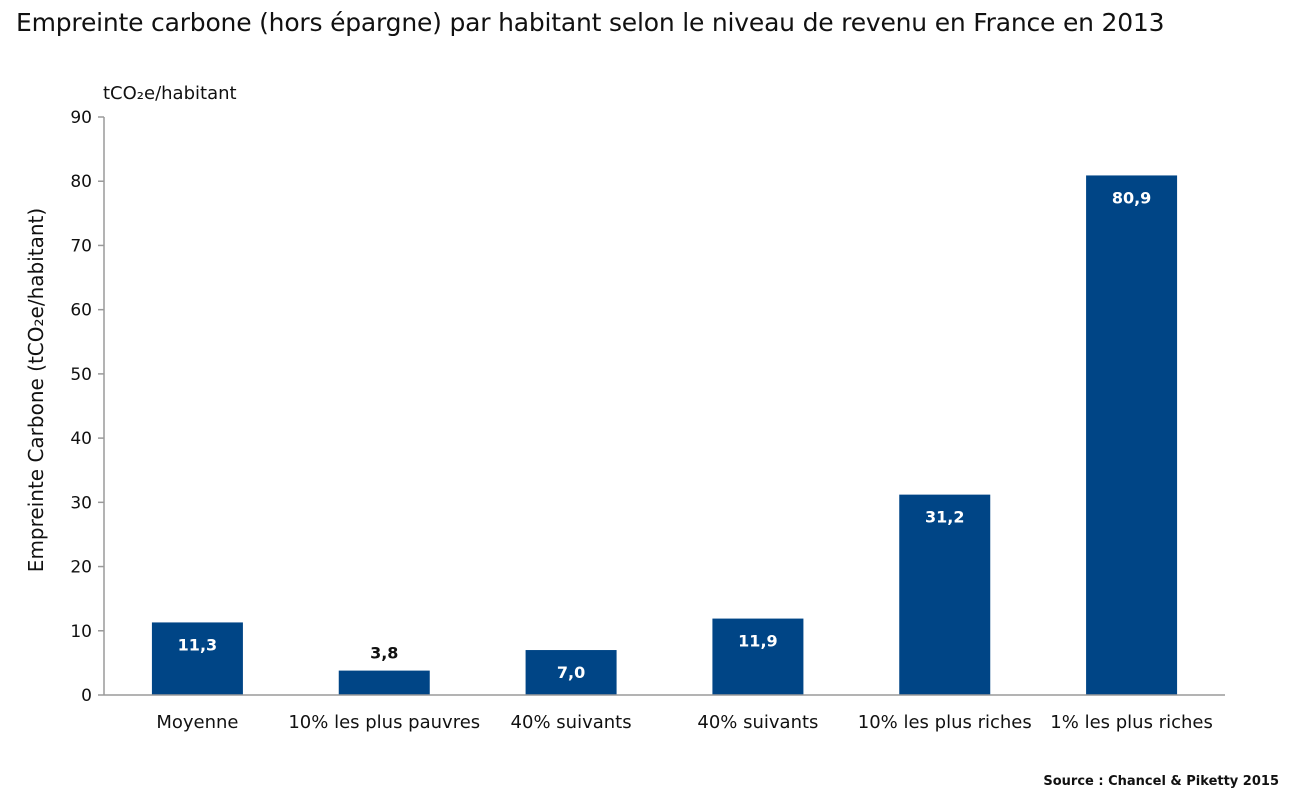 This screenshot has height=798, width=1295. I want to click on y-tick-label: 90, so click(81, 118).